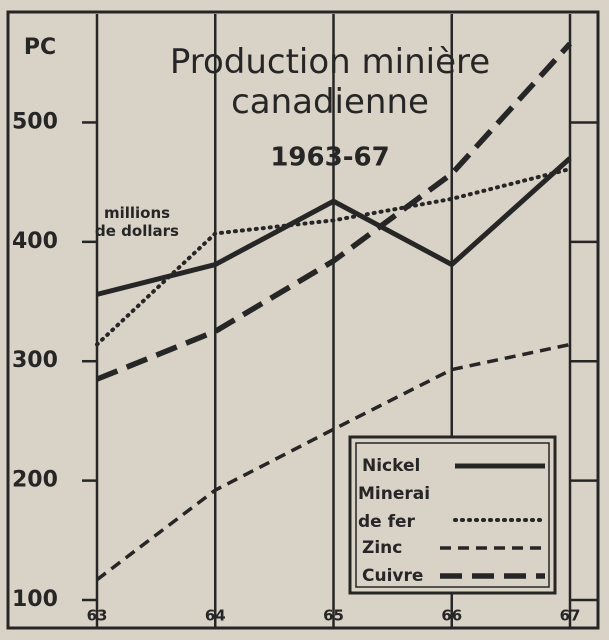 This screenshot has height=640, width=609. What do you see at coordinates (394, 508) in the screenshot?
I see `legend-label: Minerai de fer` at bounding box center [394, 508].